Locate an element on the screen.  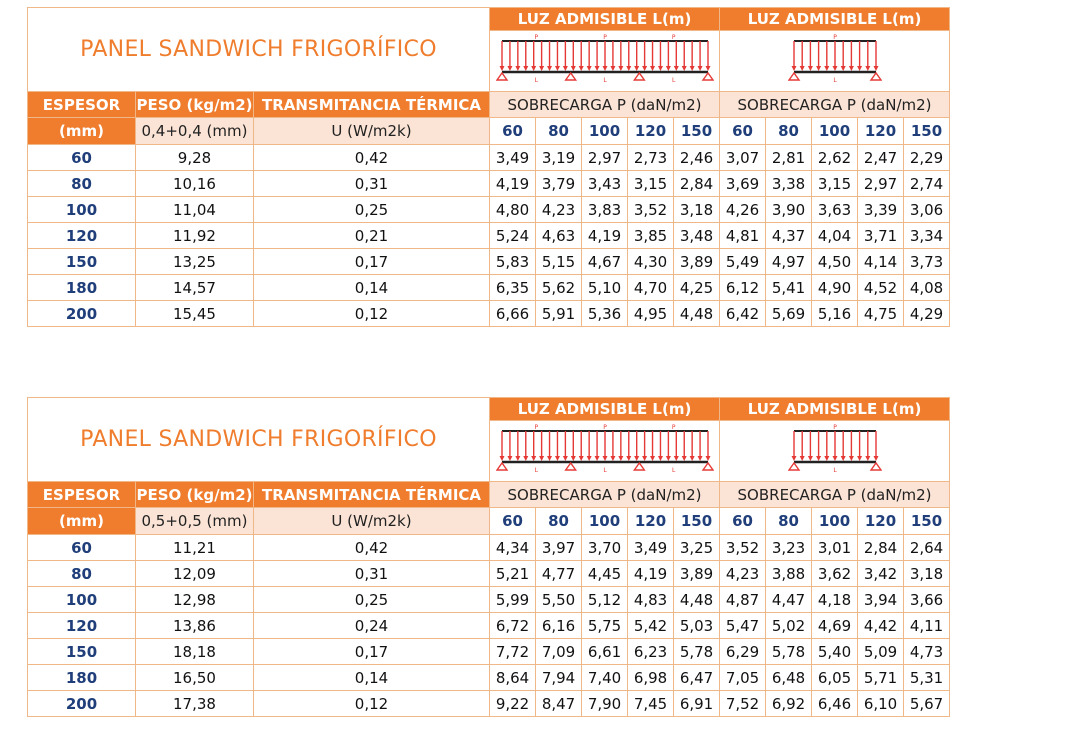
luz-value-cell: 3,89 is located at coordinates (697, 573).